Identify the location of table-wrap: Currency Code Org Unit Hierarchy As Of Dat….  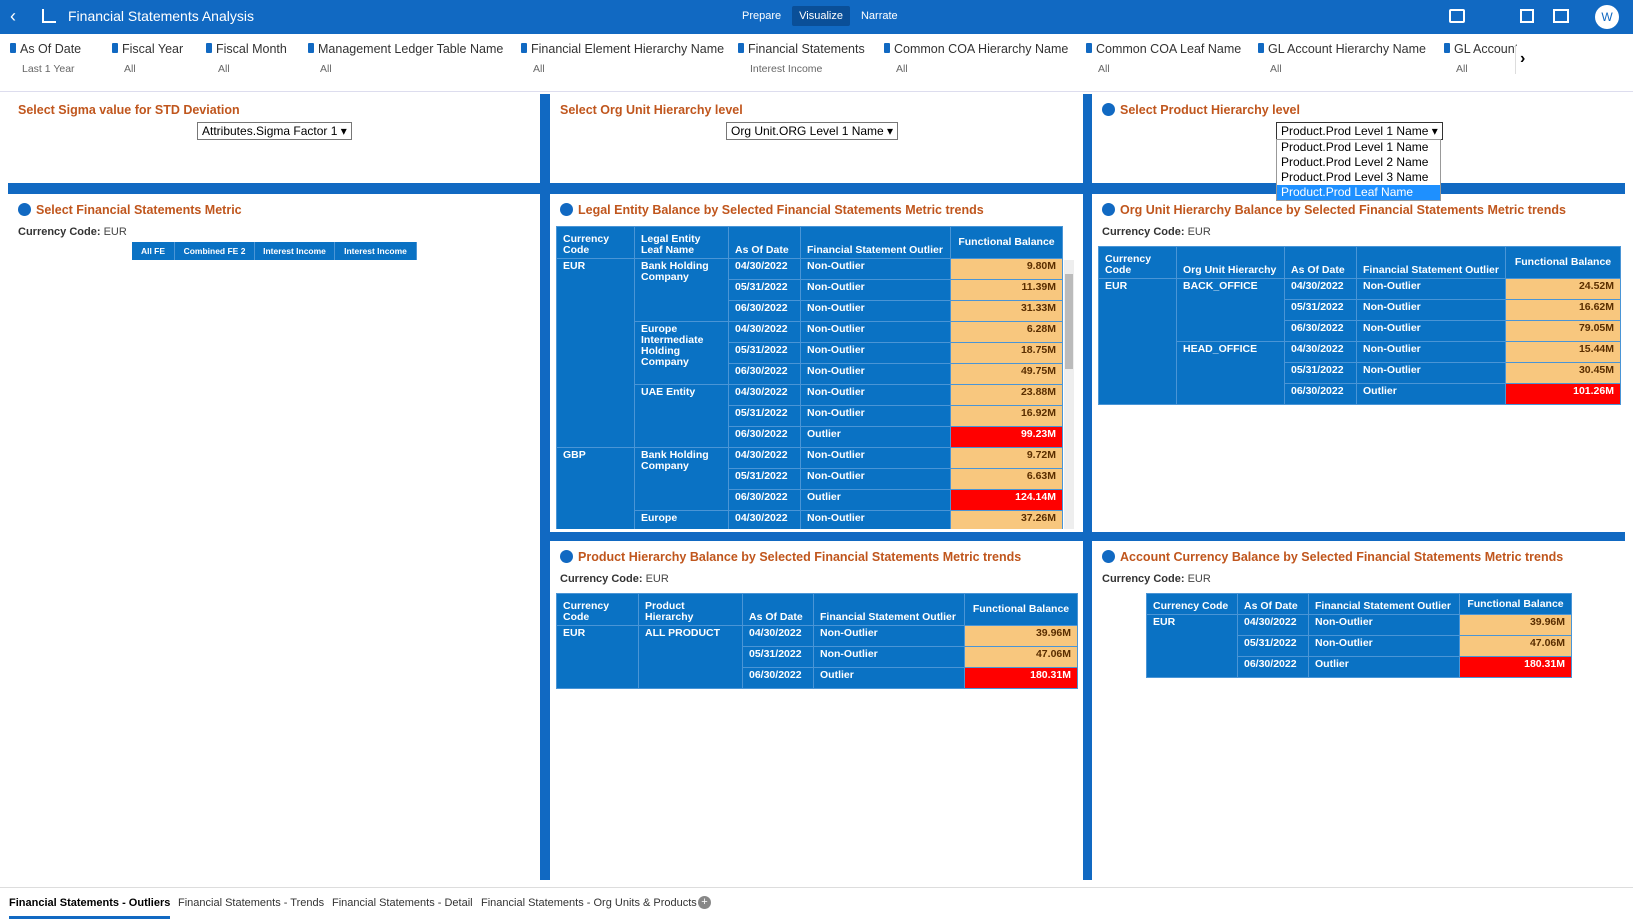
(1359, 325).